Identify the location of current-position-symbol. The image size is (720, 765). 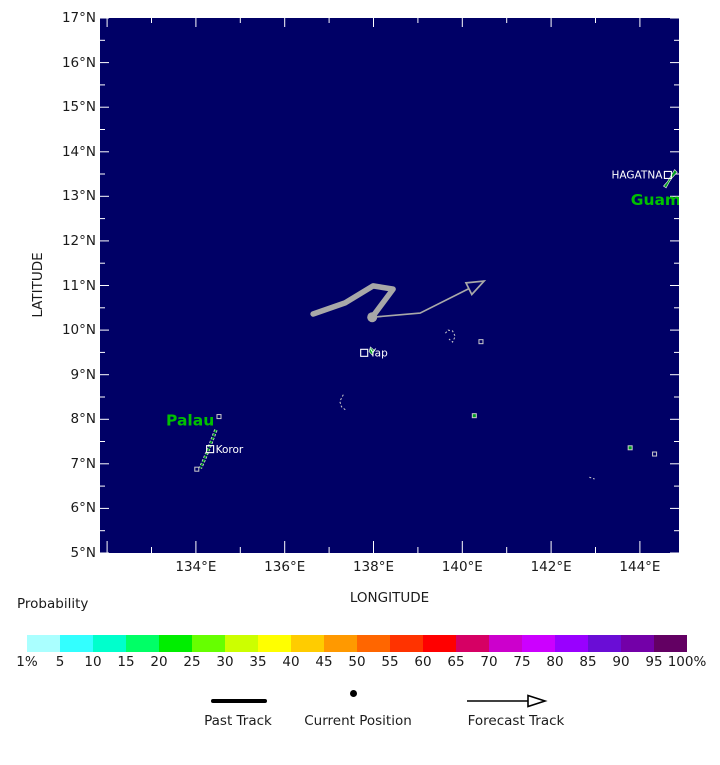
(353, 693).